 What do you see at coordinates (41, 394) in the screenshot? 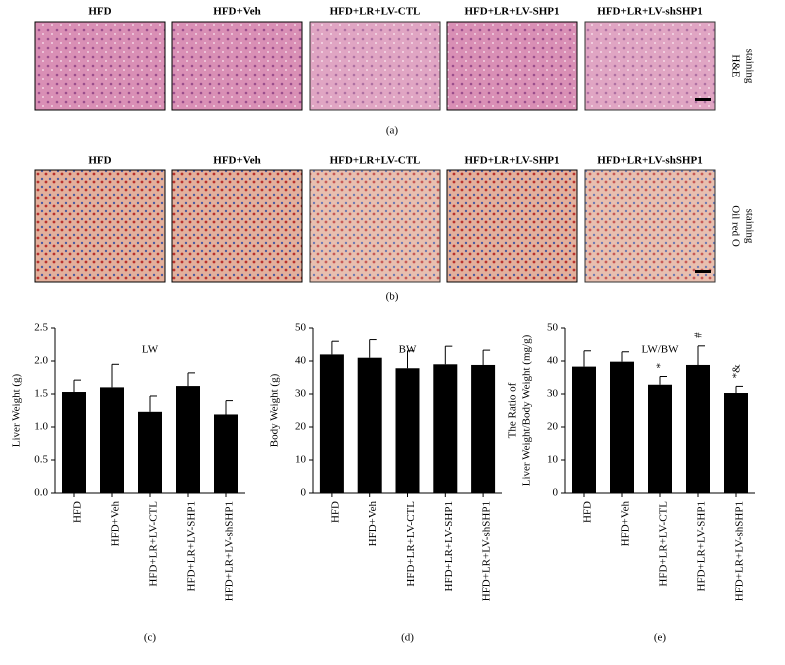
I see `y-tick-label: 1.5` at bounding box center [41, 394].